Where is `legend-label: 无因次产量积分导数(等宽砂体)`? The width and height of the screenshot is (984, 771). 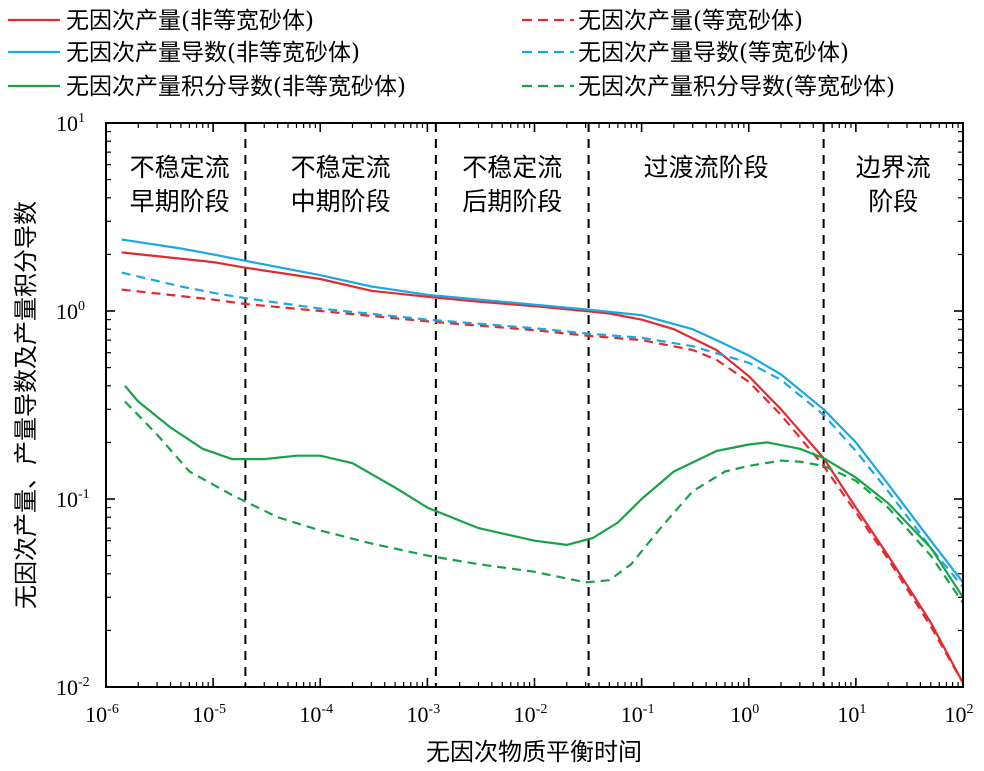 legend-label: 无因次产量积分导数(等宽砂体) is located at coordinates (736, 87).